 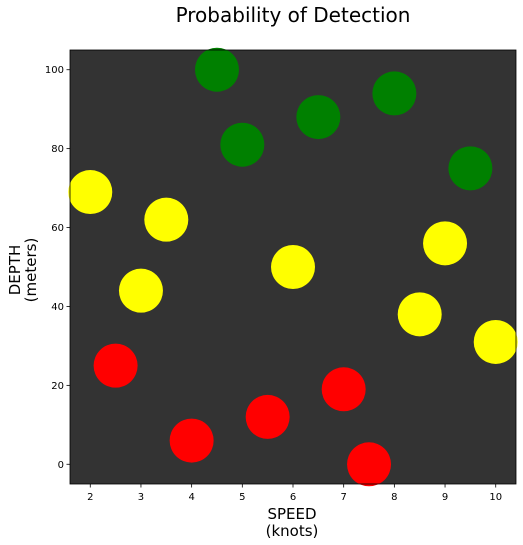 I want to click on x-tick-label: 7, so click(x=343, y=497).